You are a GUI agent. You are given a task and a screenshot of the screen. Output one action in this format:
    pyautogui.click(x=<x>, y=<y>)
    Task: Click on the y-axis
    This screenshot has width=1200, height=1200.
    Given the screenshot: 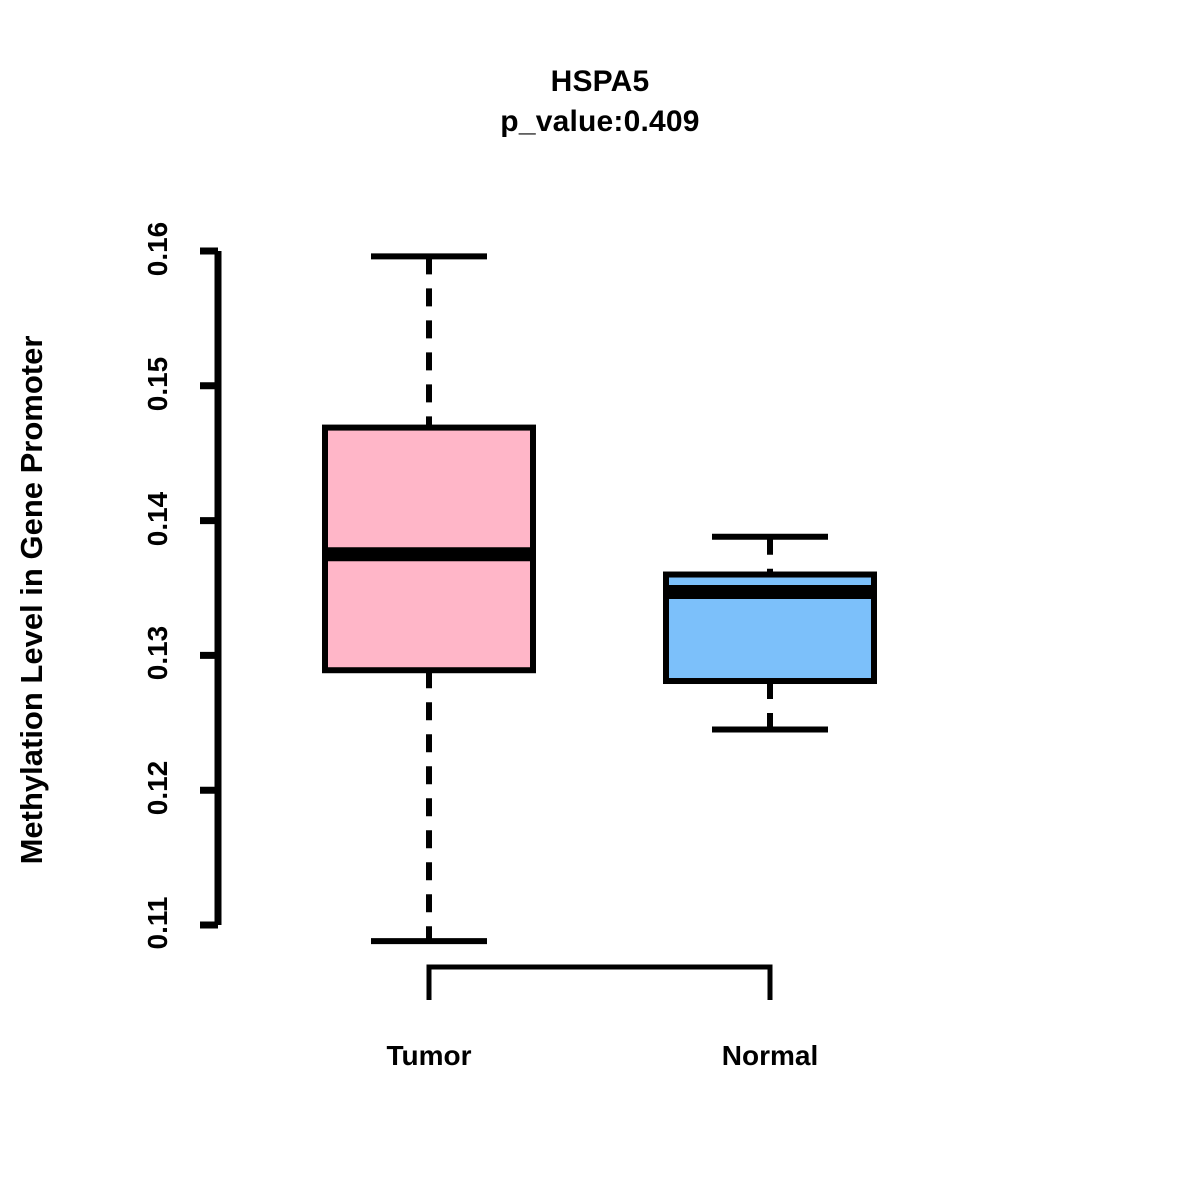 What is the action you would take?
    pyautogui.click(x=211, y=588)
    